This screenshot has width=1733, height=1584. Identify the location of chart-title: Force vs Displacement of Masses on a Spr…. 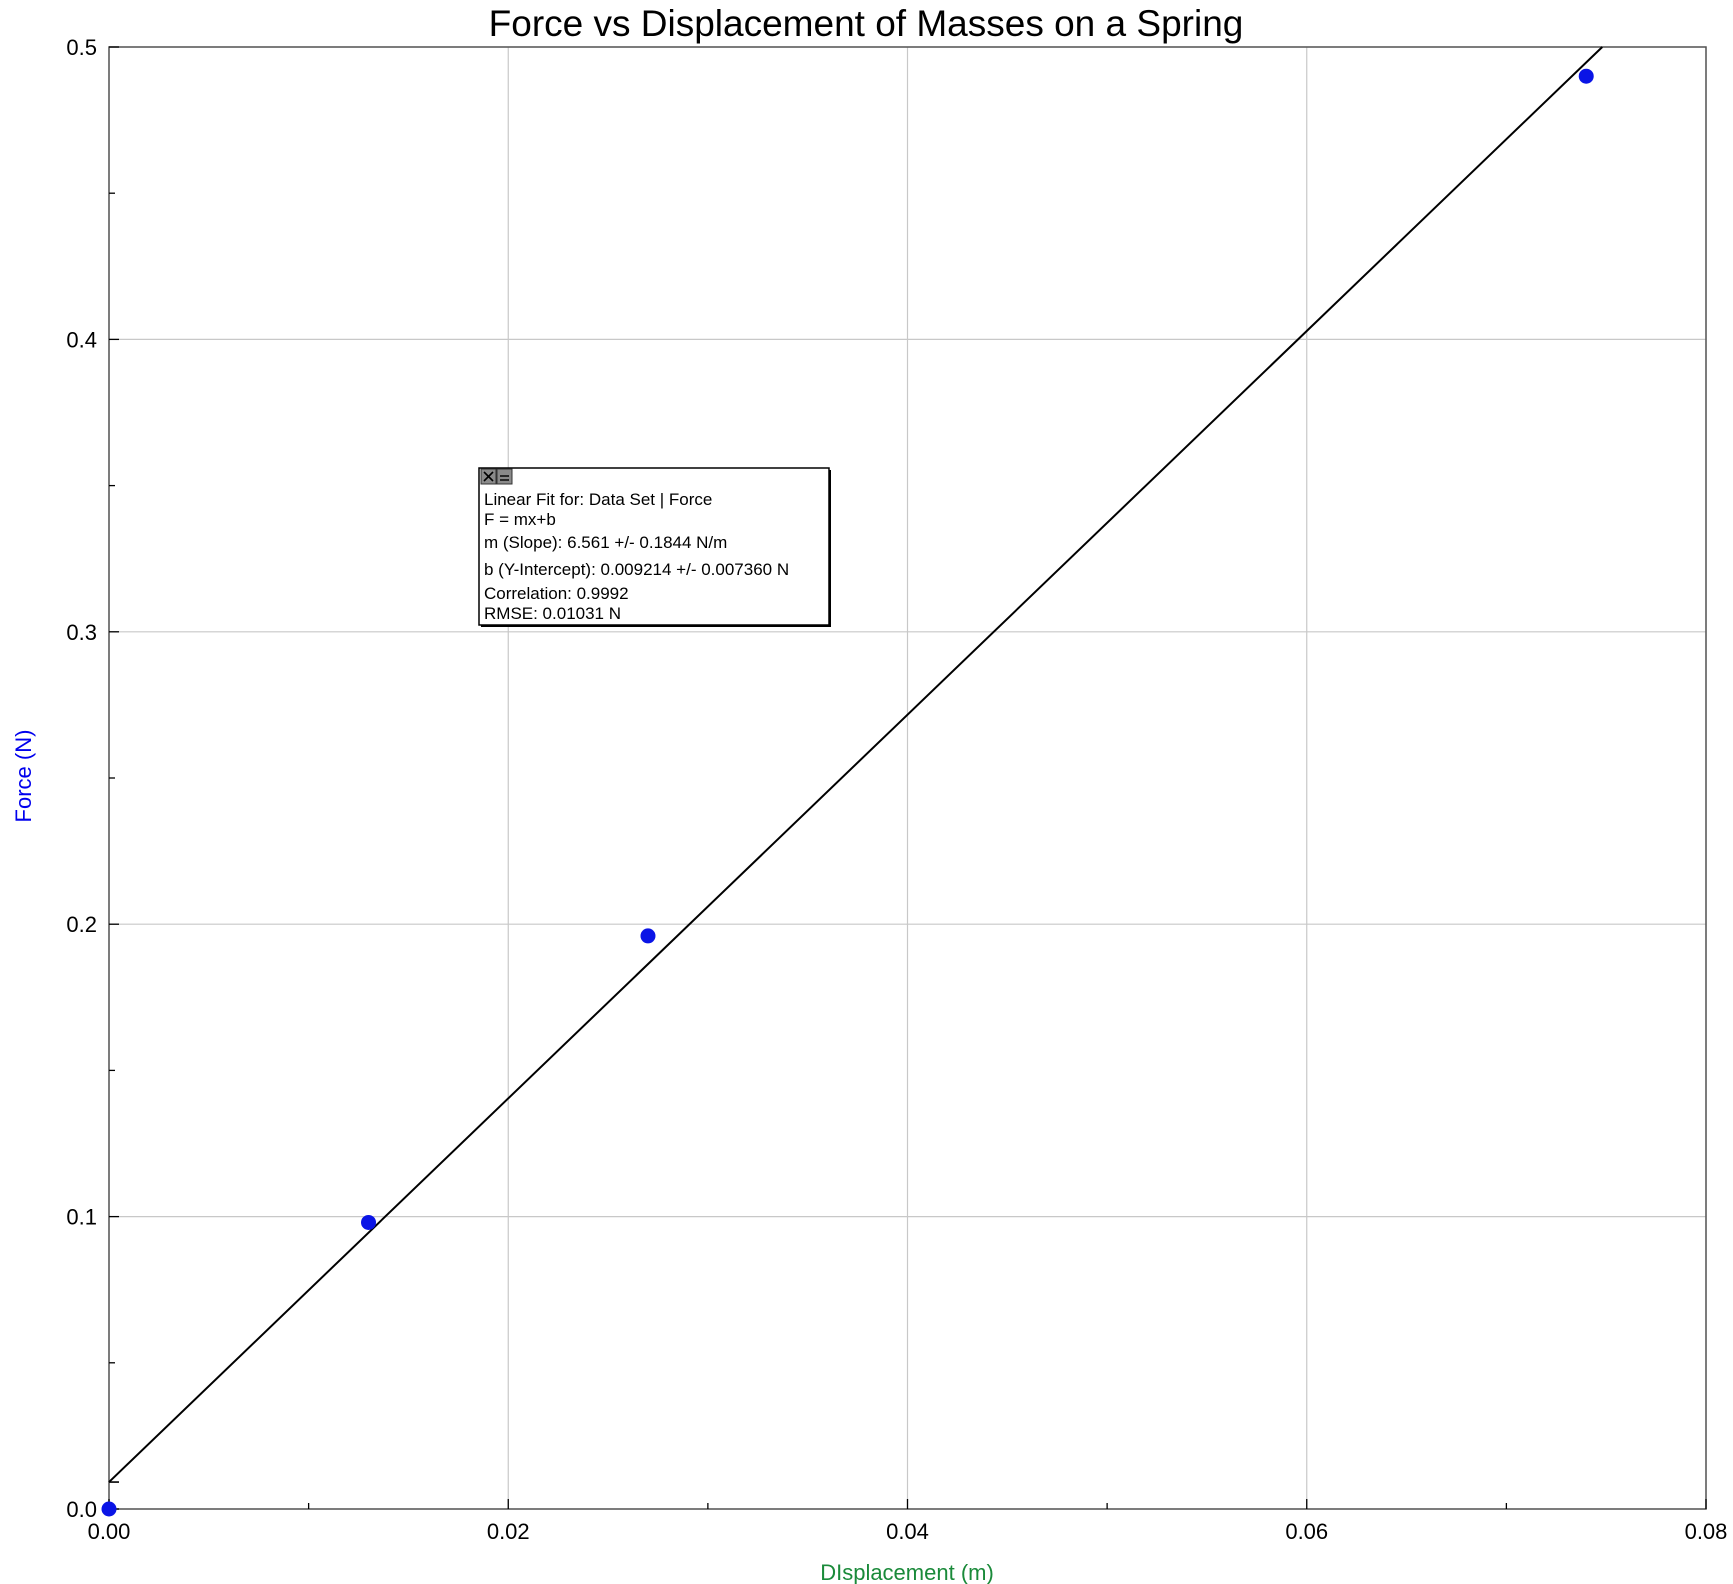
(866, 23).